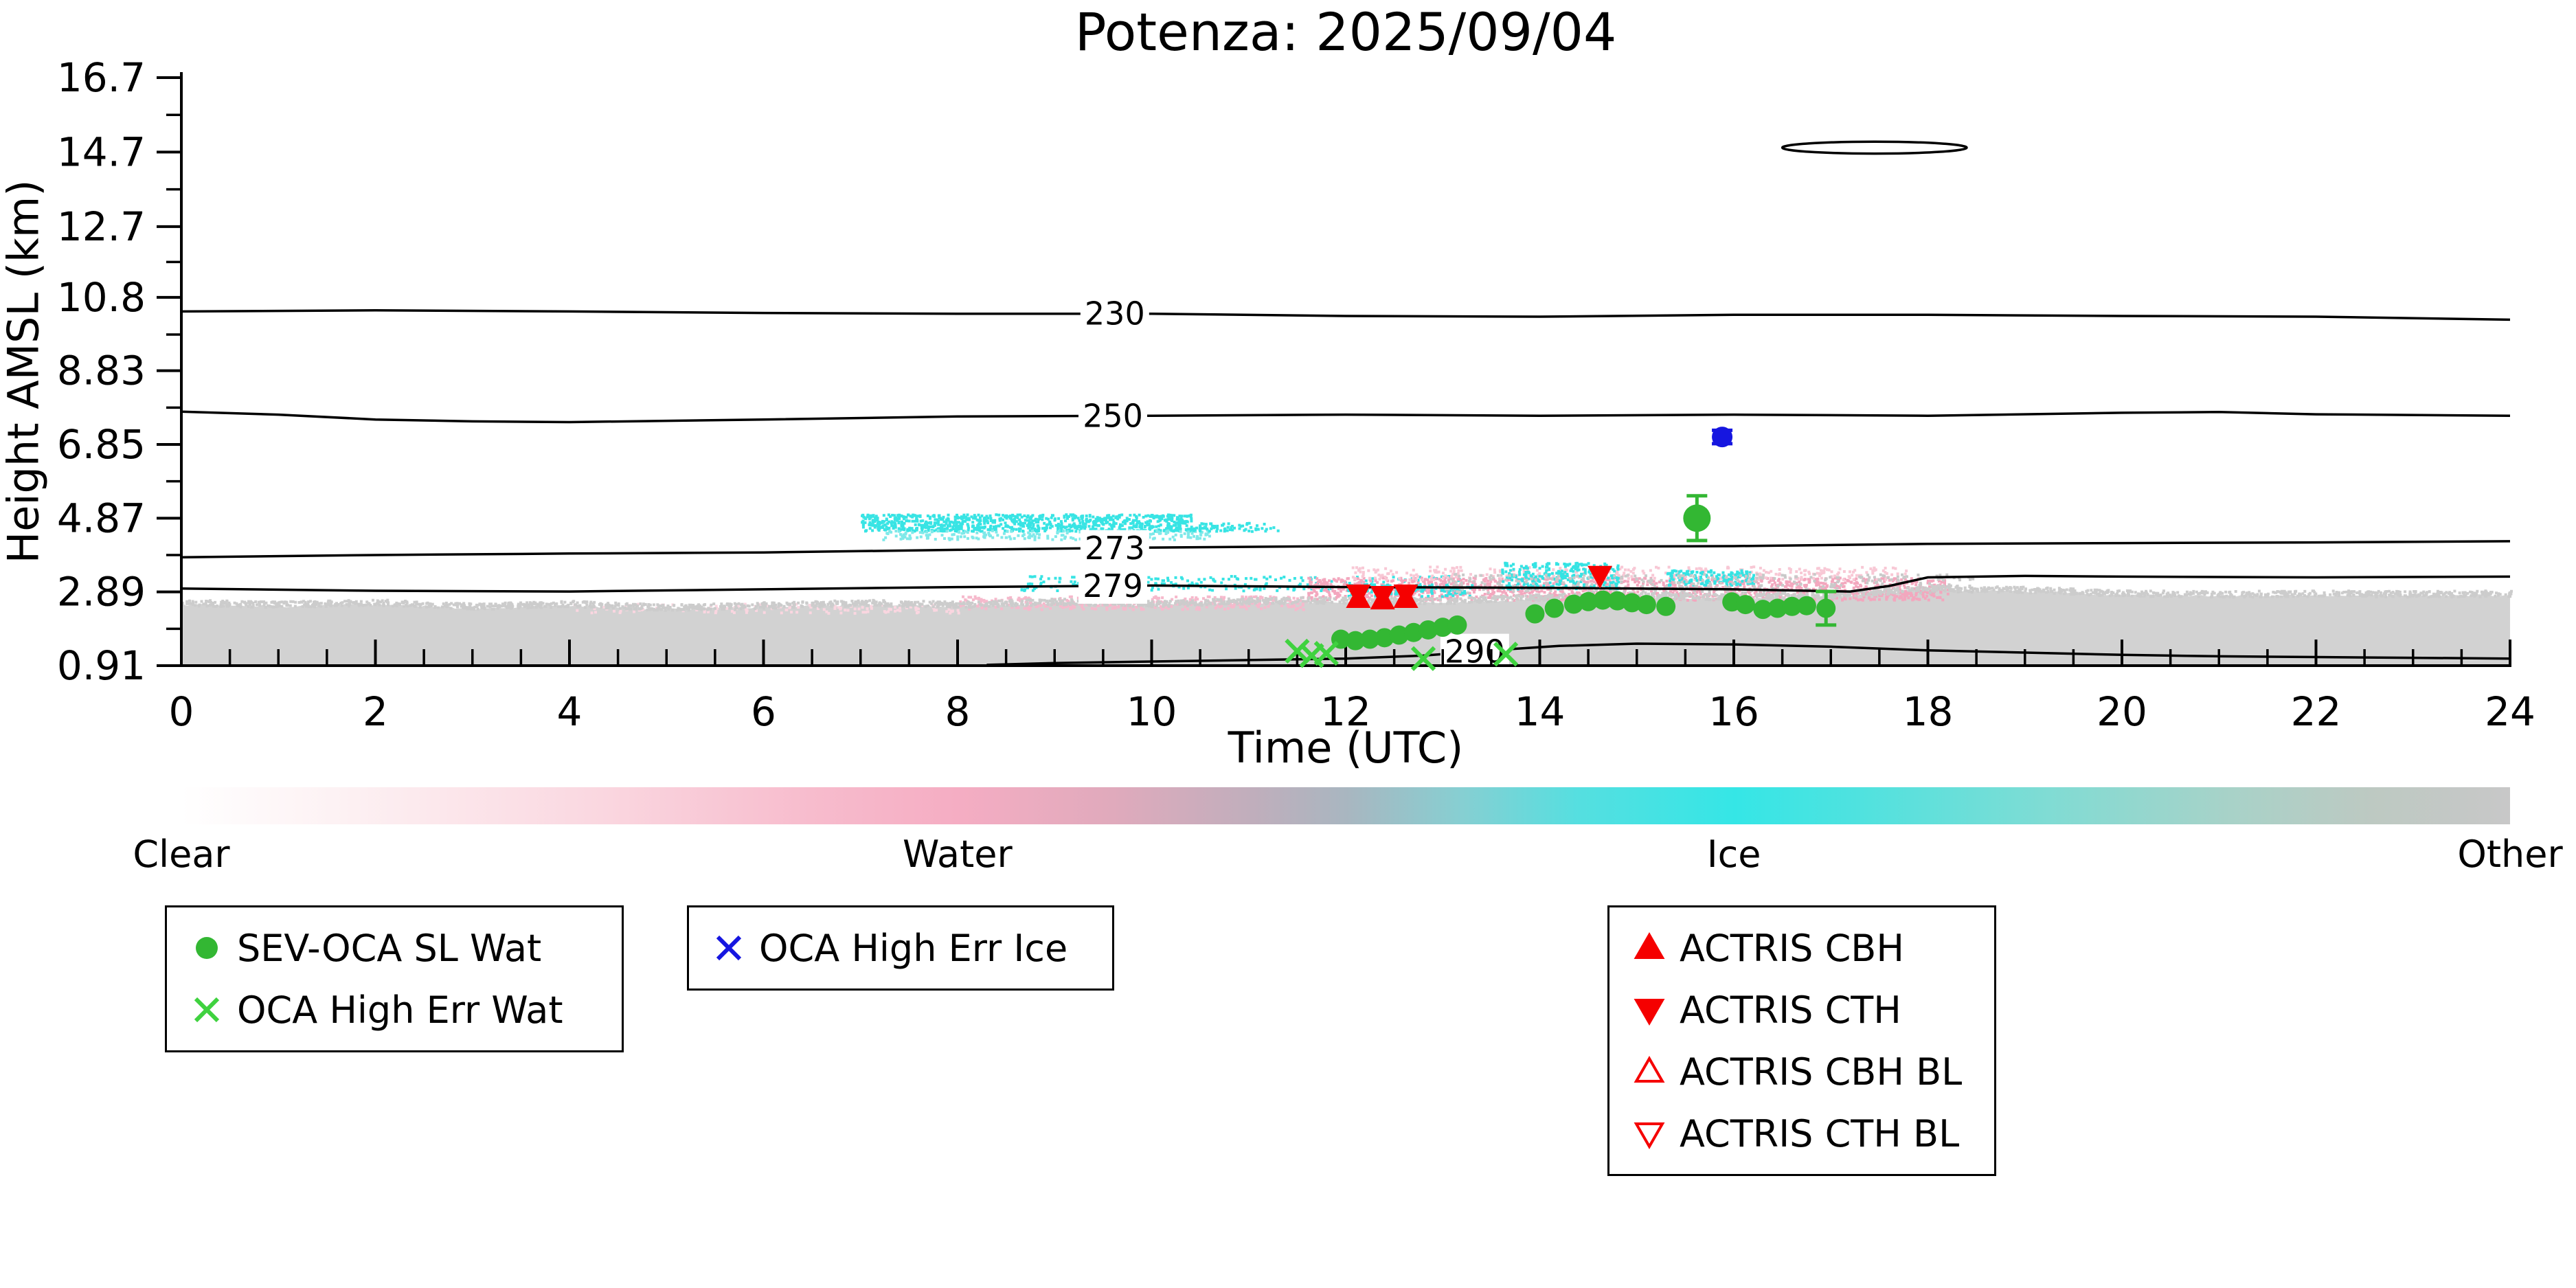 This screenshot has height=1288, width=2576. I want to click on y-tick-label: 12.7, so click(101, 226).